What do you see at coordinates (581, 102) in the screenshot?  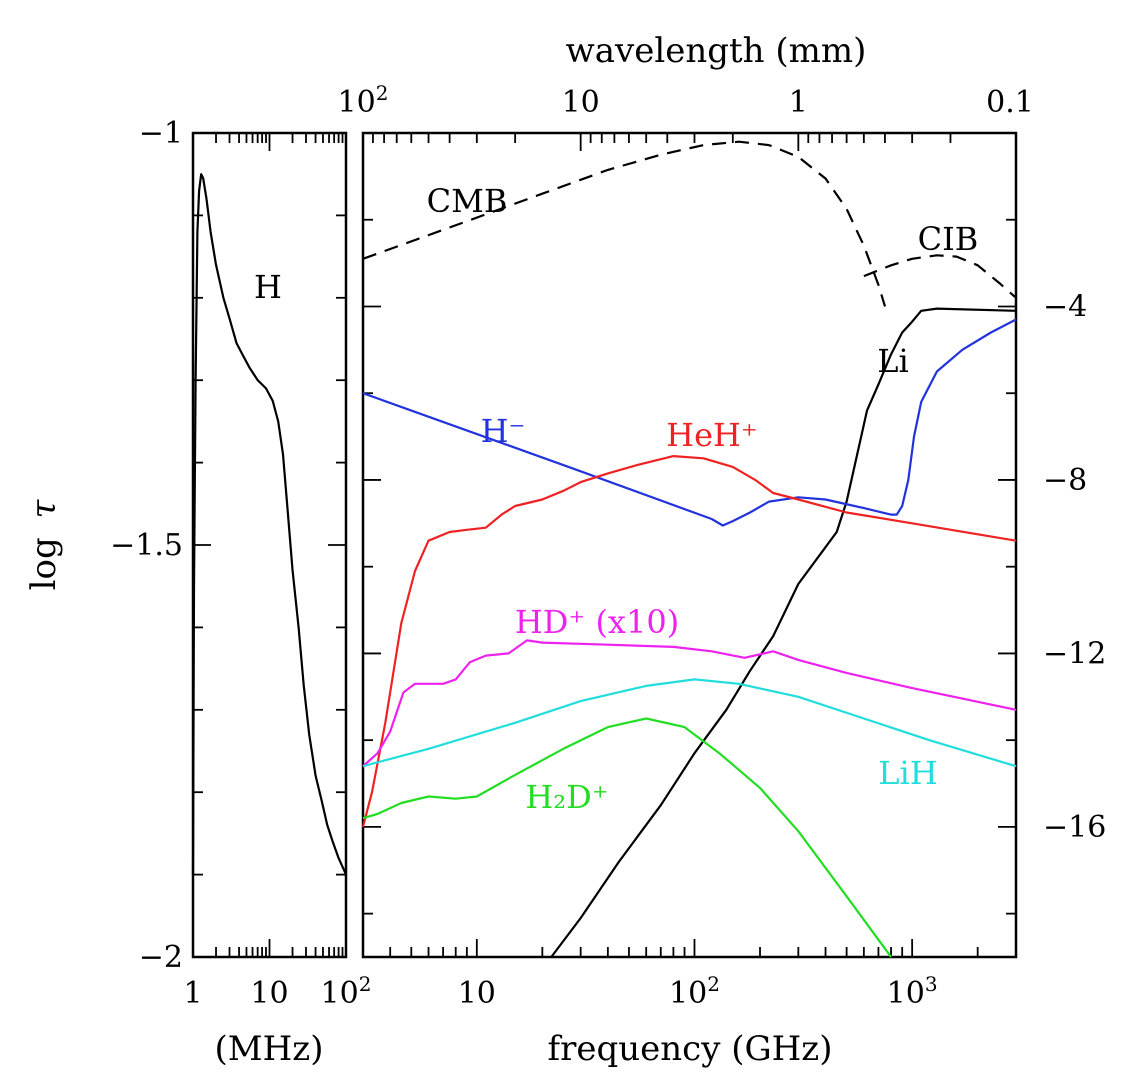 I see `top-x-tick-label: 10` at bounding box center [581, 102].